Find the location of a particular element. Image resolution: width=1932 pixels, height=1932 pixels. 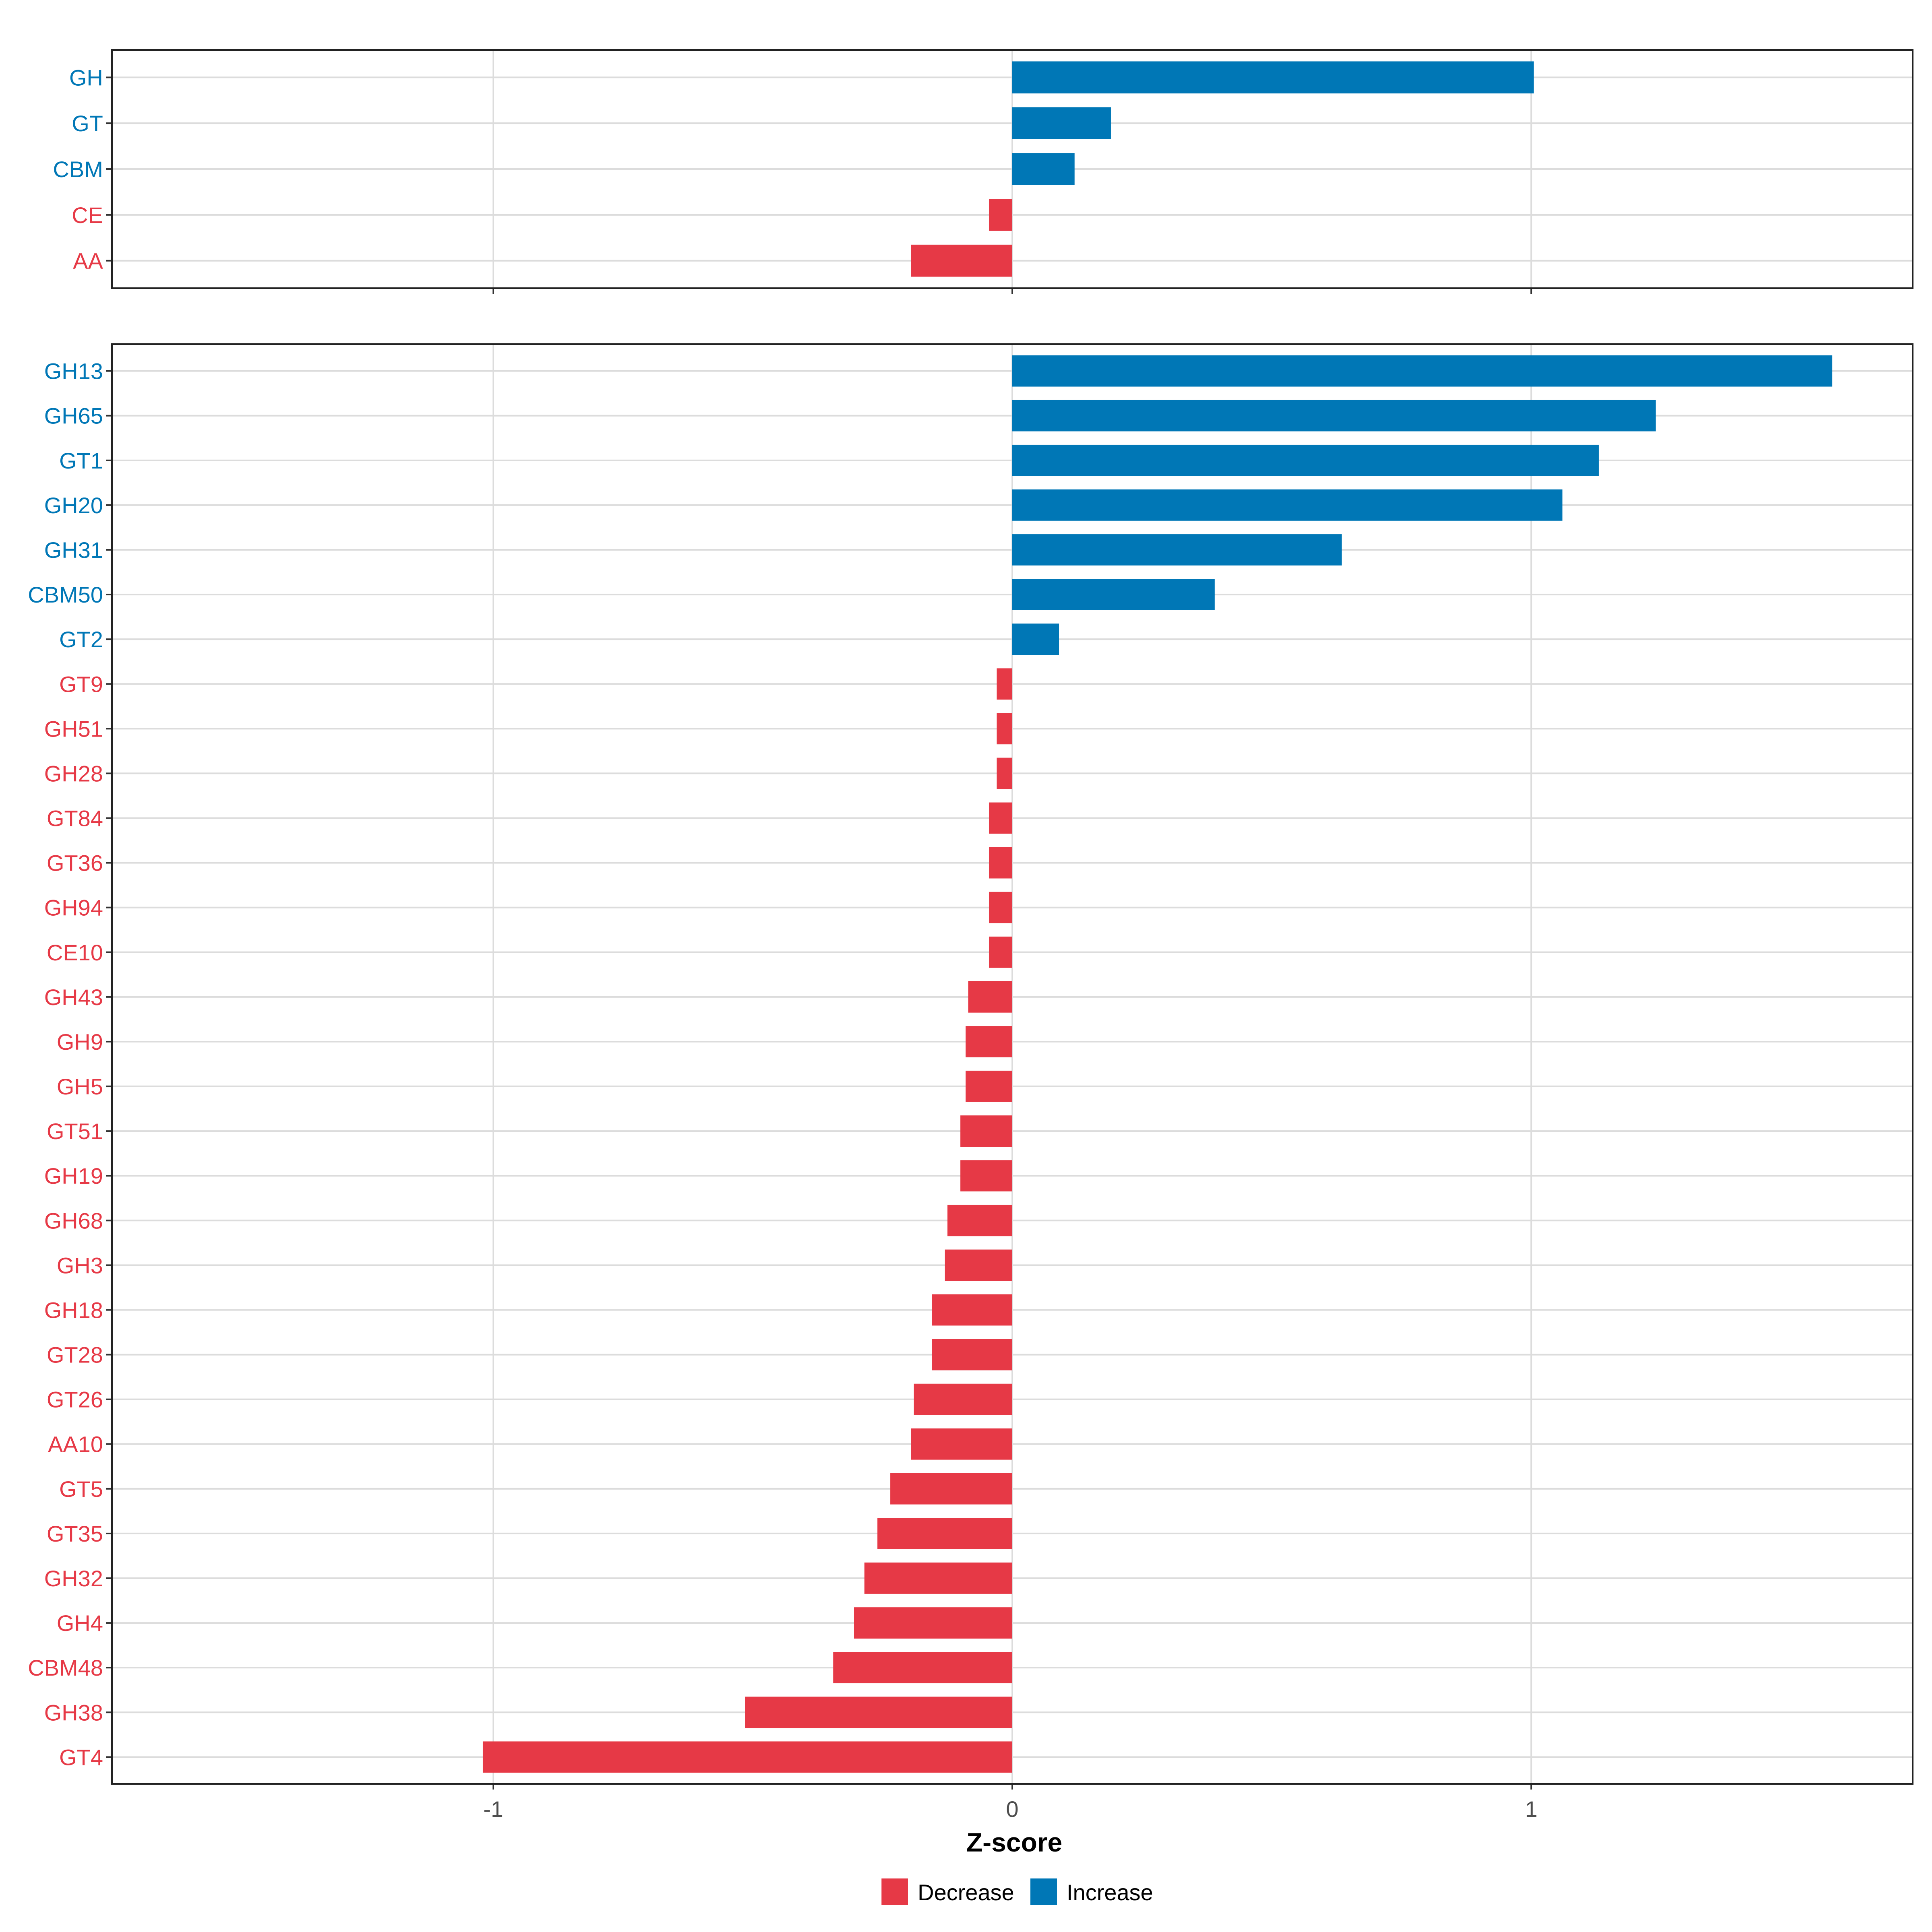

category-label-gt2: GT2 is located at coordinates (81, 639).